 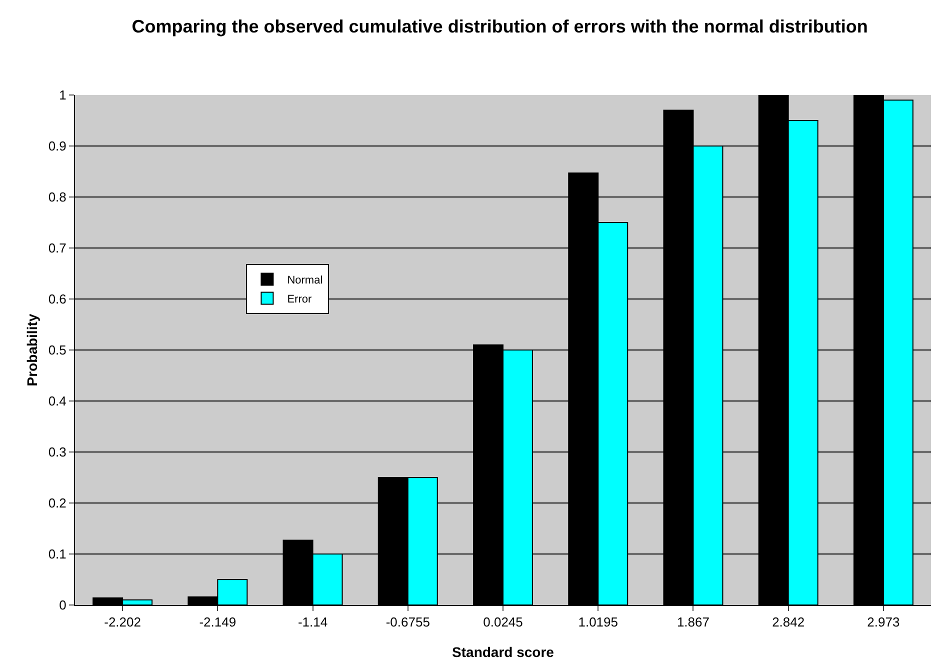 What do you see at coordinates (408, 622) in the screenshot?
I see `x-tick-label: -0.6755` at bounding box center [408, 622].